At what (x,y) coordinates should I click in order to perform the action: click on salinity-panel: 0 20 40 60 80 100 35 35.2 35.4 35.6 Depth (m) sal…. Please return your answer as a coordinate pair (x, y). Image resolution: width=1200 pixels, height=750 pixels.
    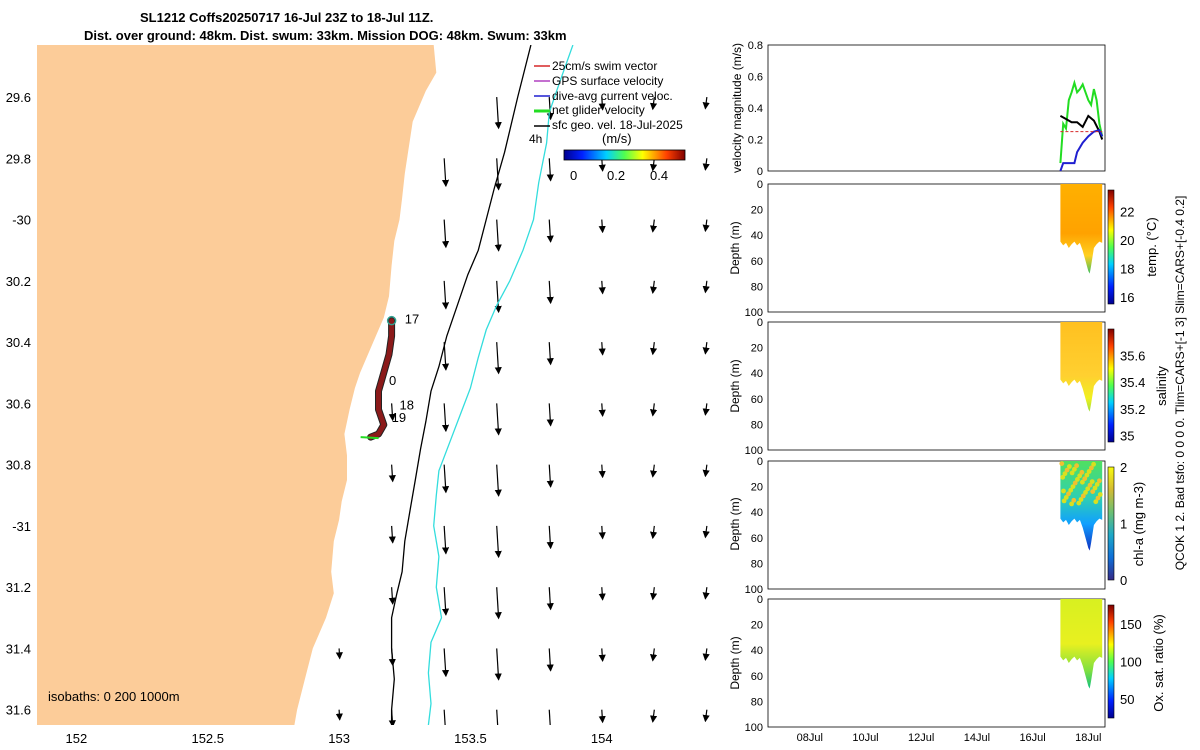
    Looking at the image, I should click on (948, 387).